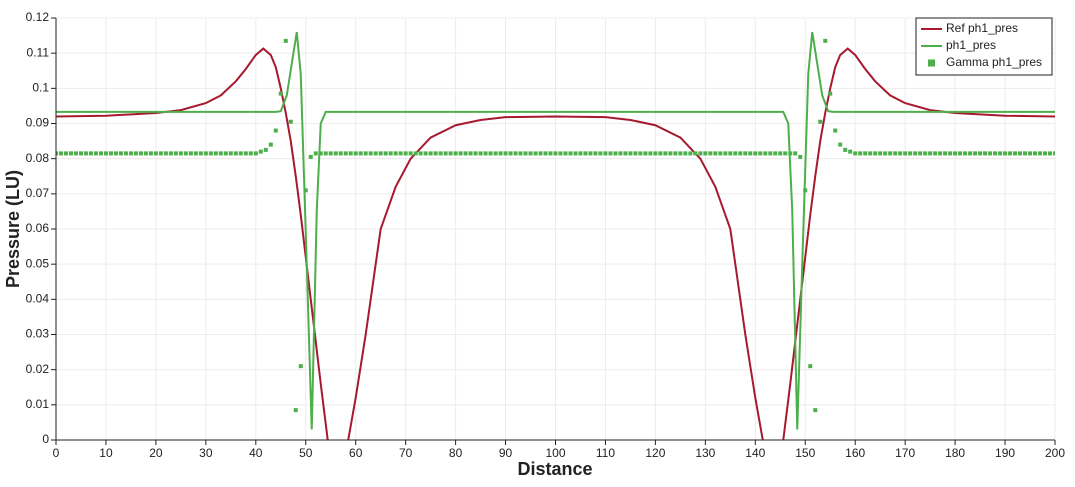 The height and width of the screenshot is (487, 1075). Describe the element at coordinates (38, 263) in the screenshot. I see `y-tick-label: 0.05` at that location.